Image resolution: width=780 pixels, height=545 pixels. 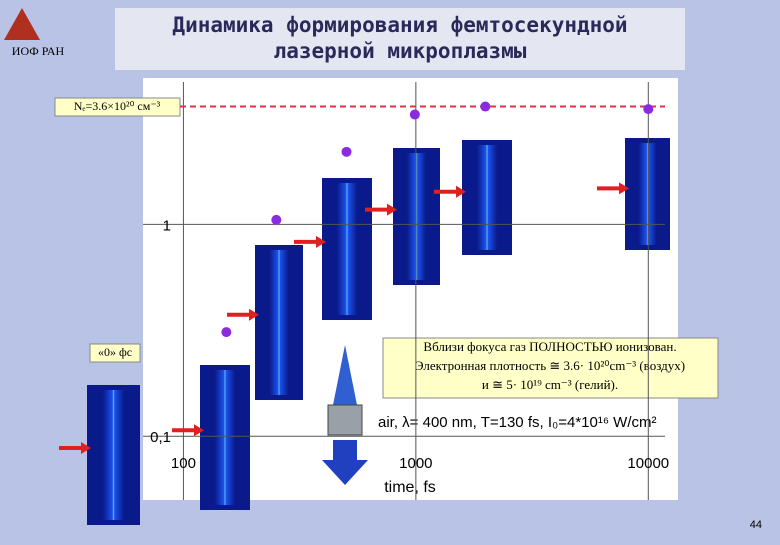 What do you see at coordinates (415, 463) in the screenshot?
I see `x-tick-label: 1000` at bounding box center [415, 463].